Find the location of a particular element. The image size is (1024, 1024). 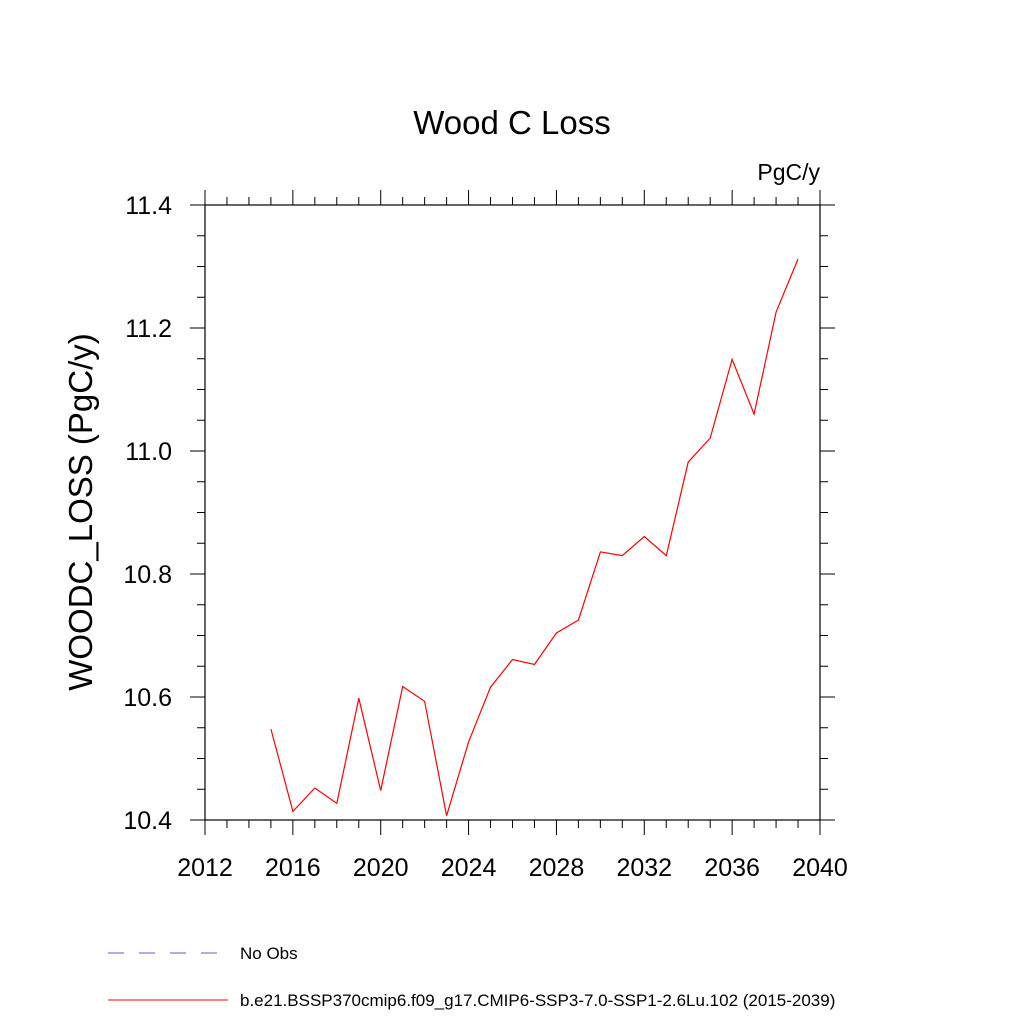

y-tick-label: 10.4 is located at coordinates (147, 821).